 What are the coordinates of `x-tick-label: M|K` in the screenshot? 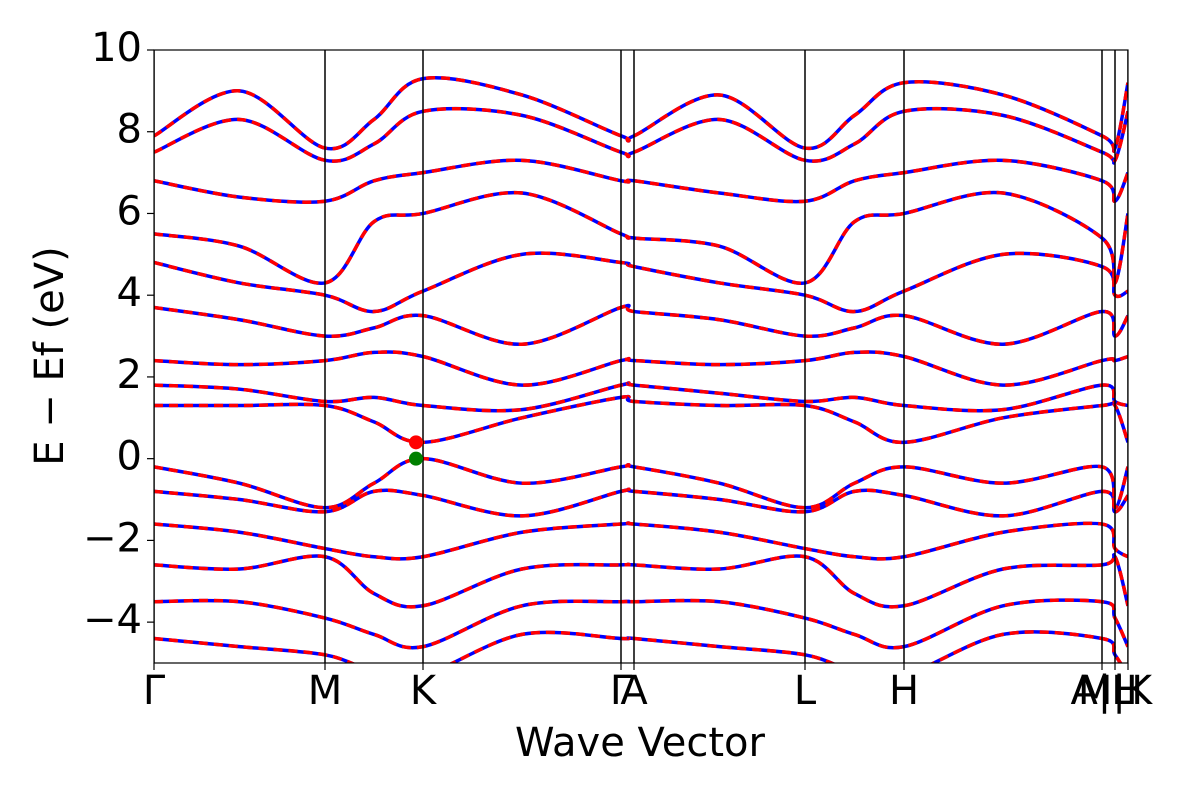 It's located at (1116, 691).